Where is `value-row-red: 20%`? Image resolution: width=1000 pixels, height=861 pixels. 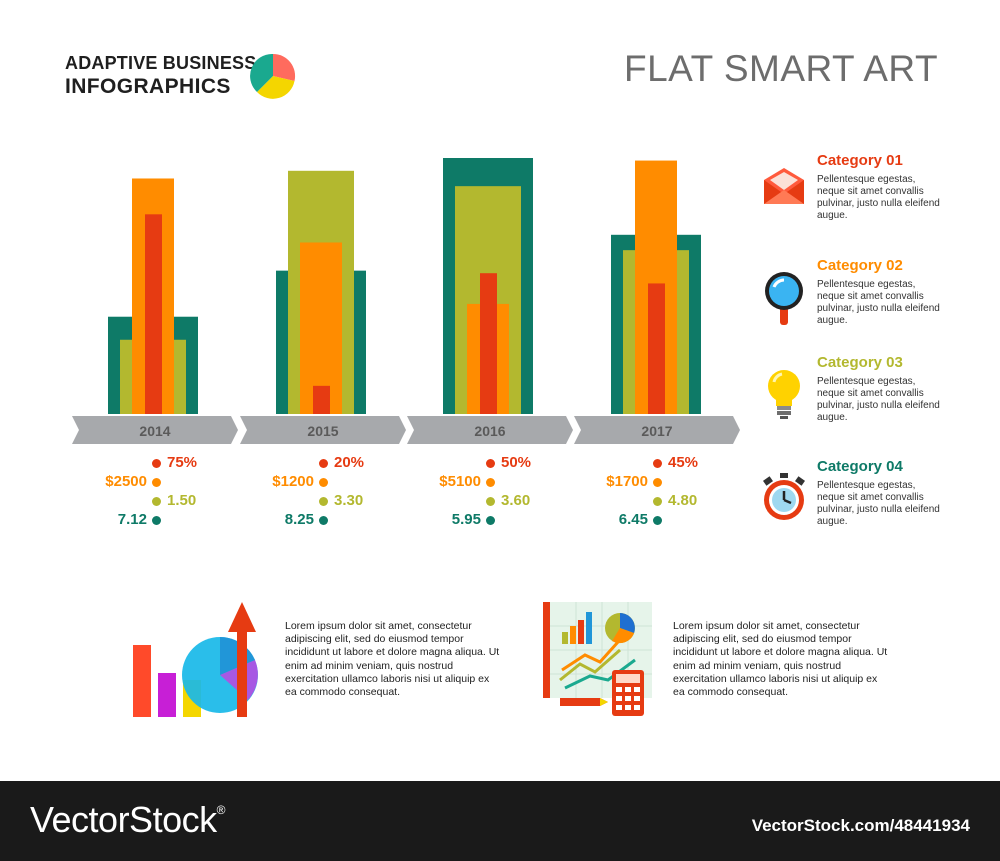 value-row-red: 20% is located at coordinates (335, 463).